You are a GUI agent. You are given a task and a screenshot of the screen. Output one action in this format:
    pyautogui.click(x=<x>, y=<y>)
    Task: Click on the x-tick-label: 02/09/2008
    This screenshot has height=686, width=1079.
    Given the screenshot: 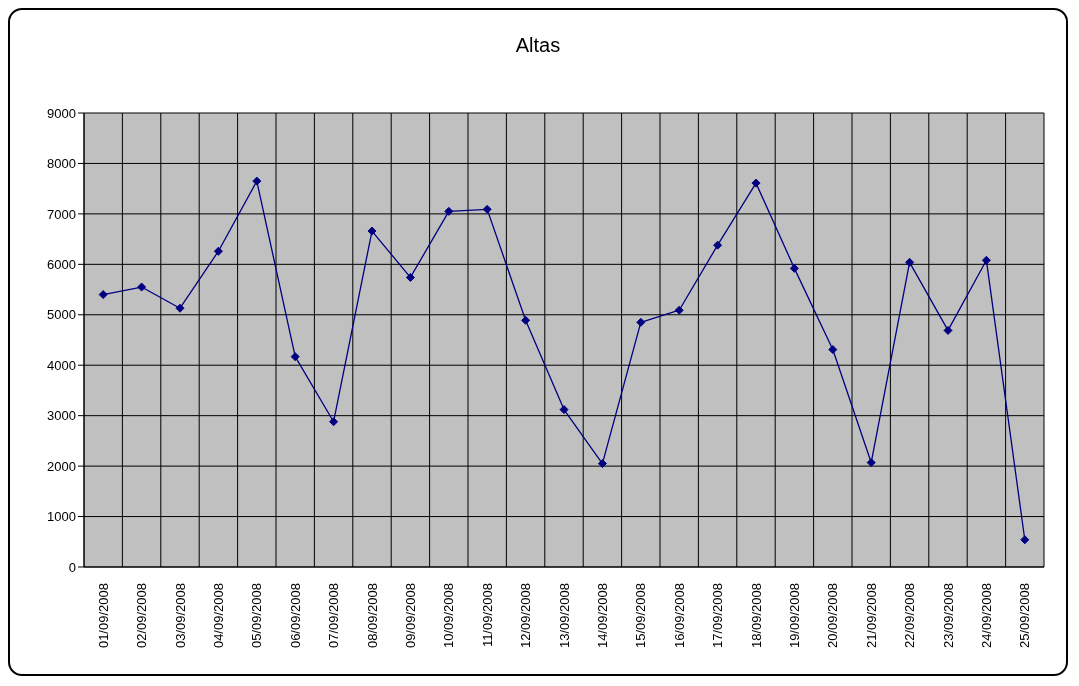 What is the action you would take?
    pyautogui.click(x=142, y=616)
    